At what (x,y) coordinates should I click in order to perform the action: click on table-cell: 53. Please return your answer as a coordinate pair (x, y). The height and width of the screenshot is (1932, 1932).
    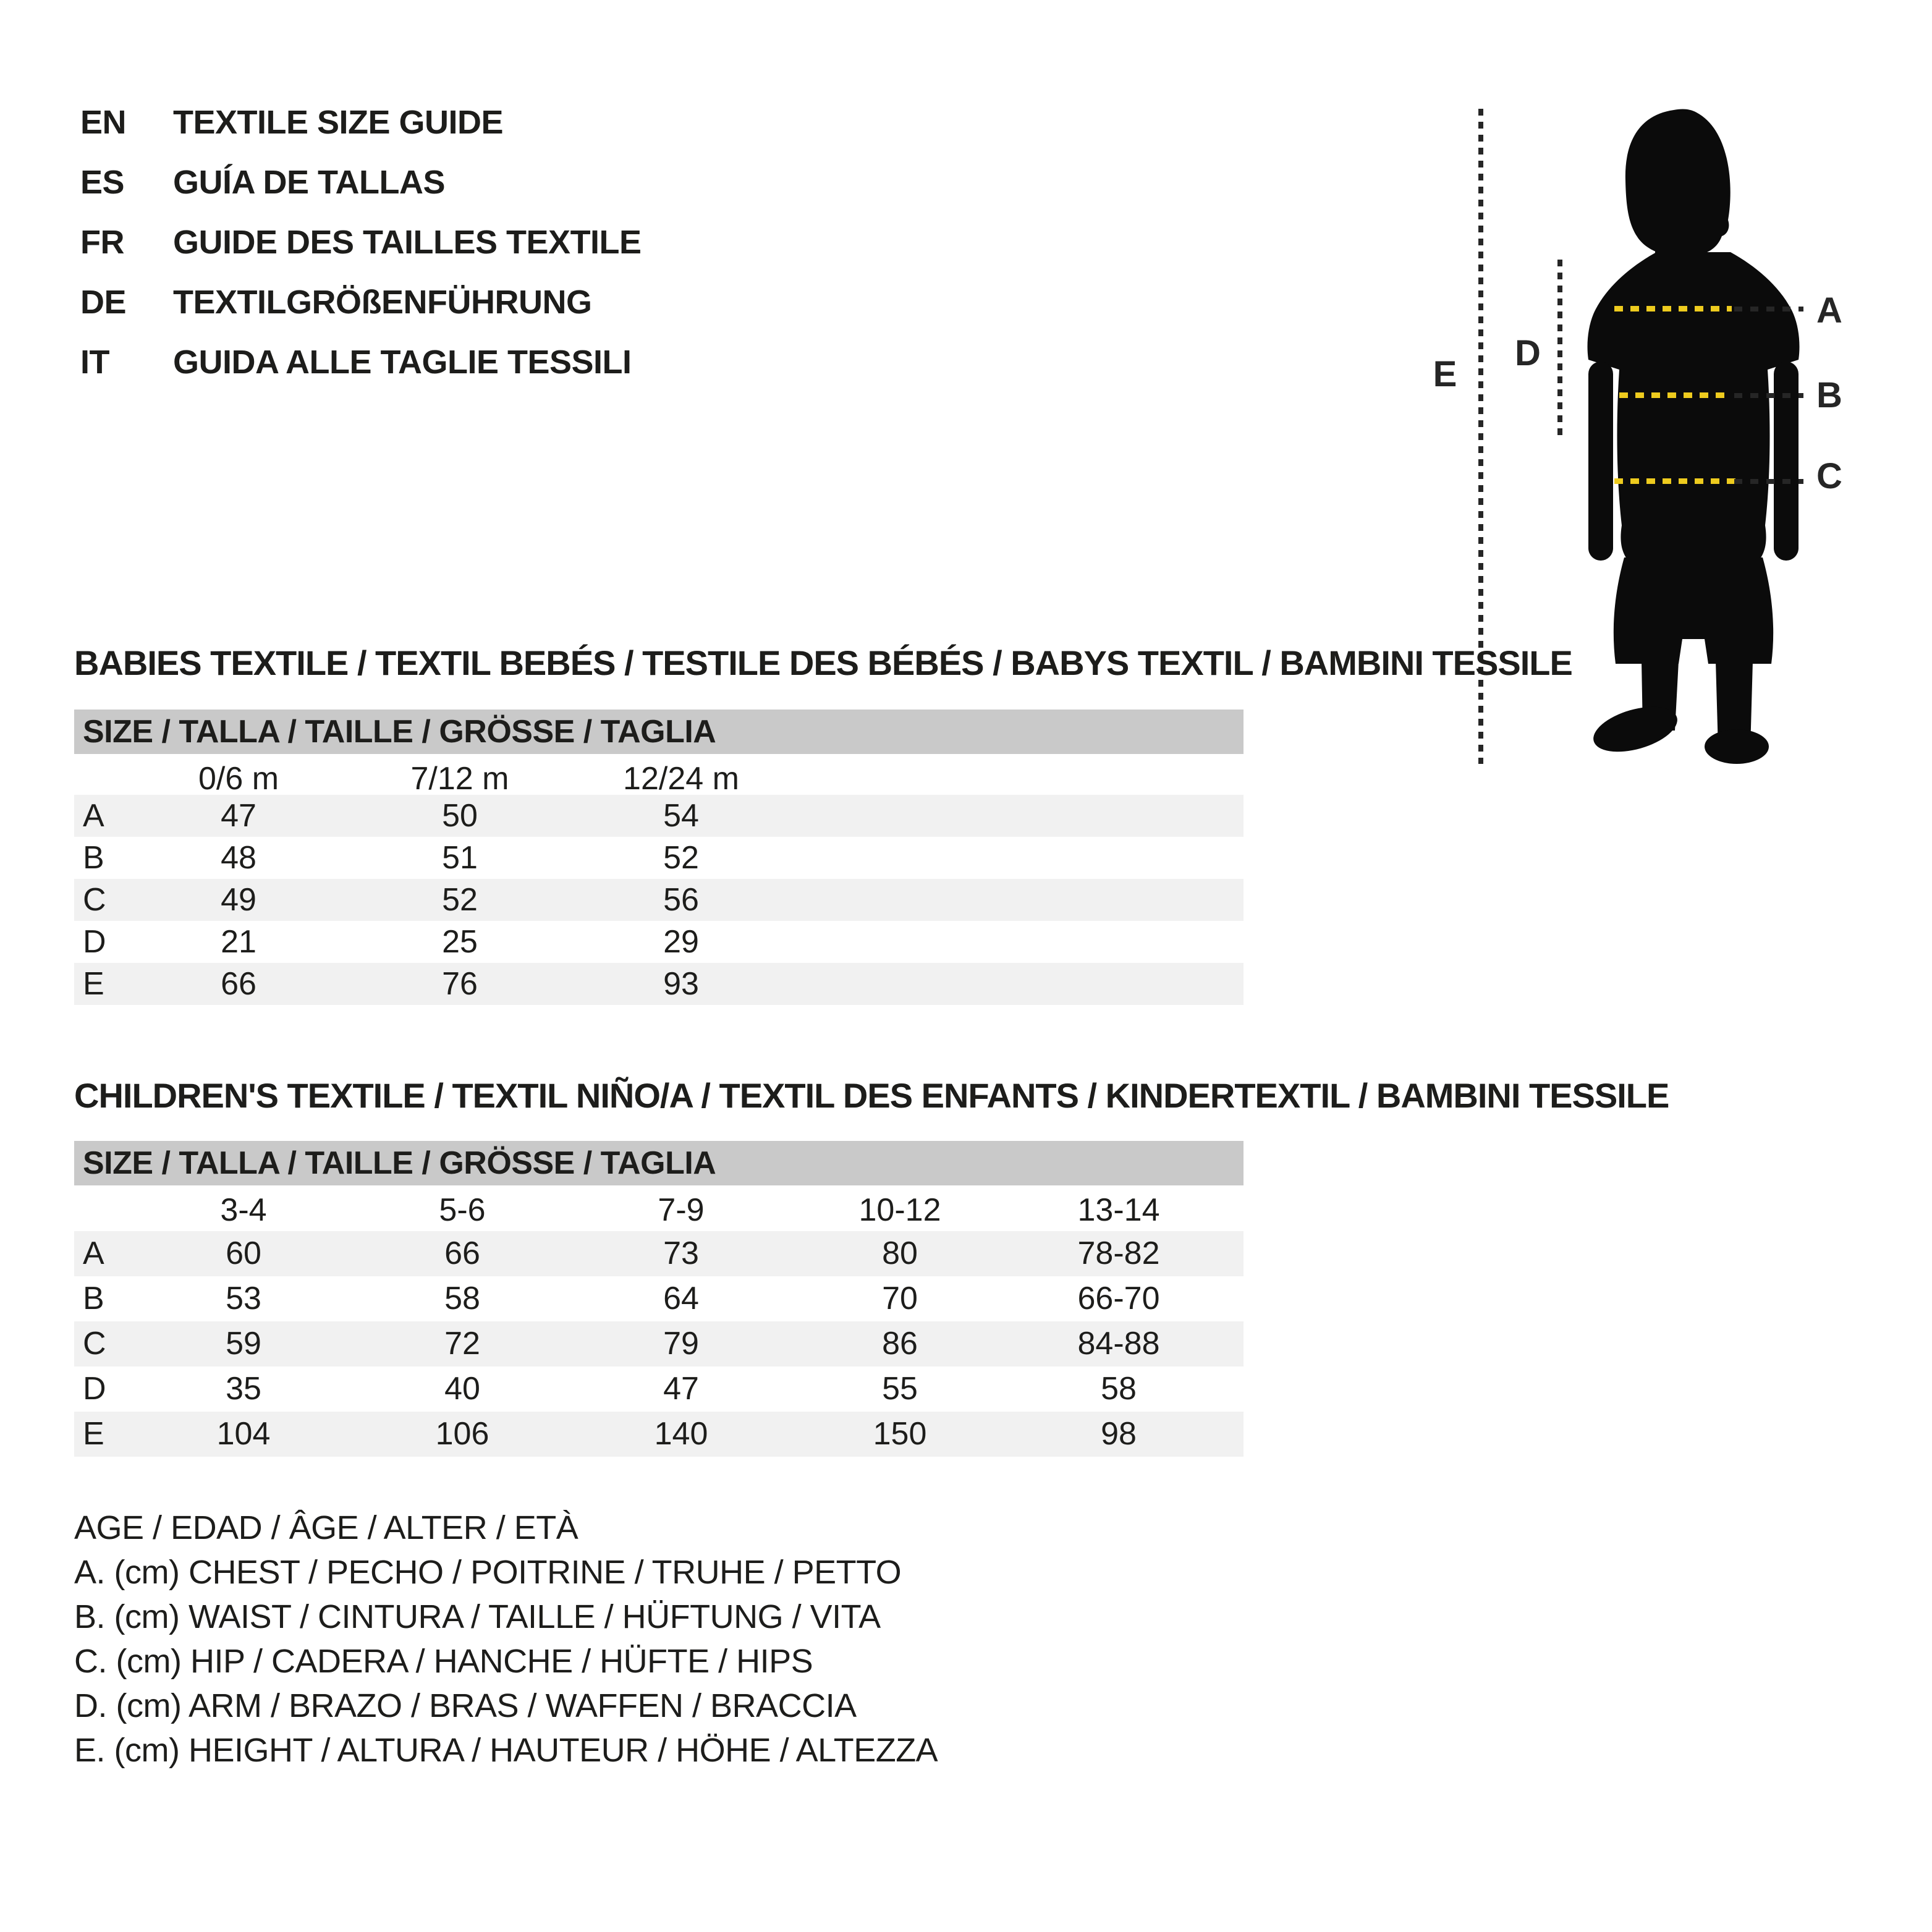
    Looking at the image, I should click on (243, 1298).